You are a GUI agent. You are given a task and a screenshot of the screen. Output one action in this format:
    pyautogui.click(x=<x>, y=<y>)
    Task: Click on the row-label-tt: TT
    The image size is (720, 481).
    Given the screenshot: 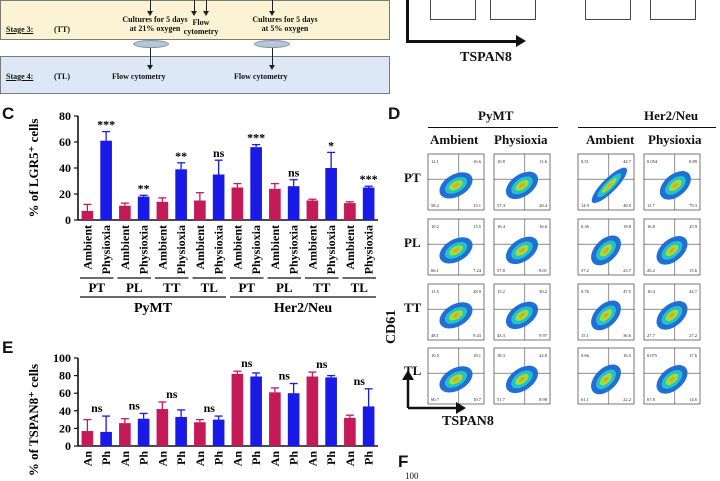 What is the action you would take?
    pyautogui.click(x=413, y=307)
    